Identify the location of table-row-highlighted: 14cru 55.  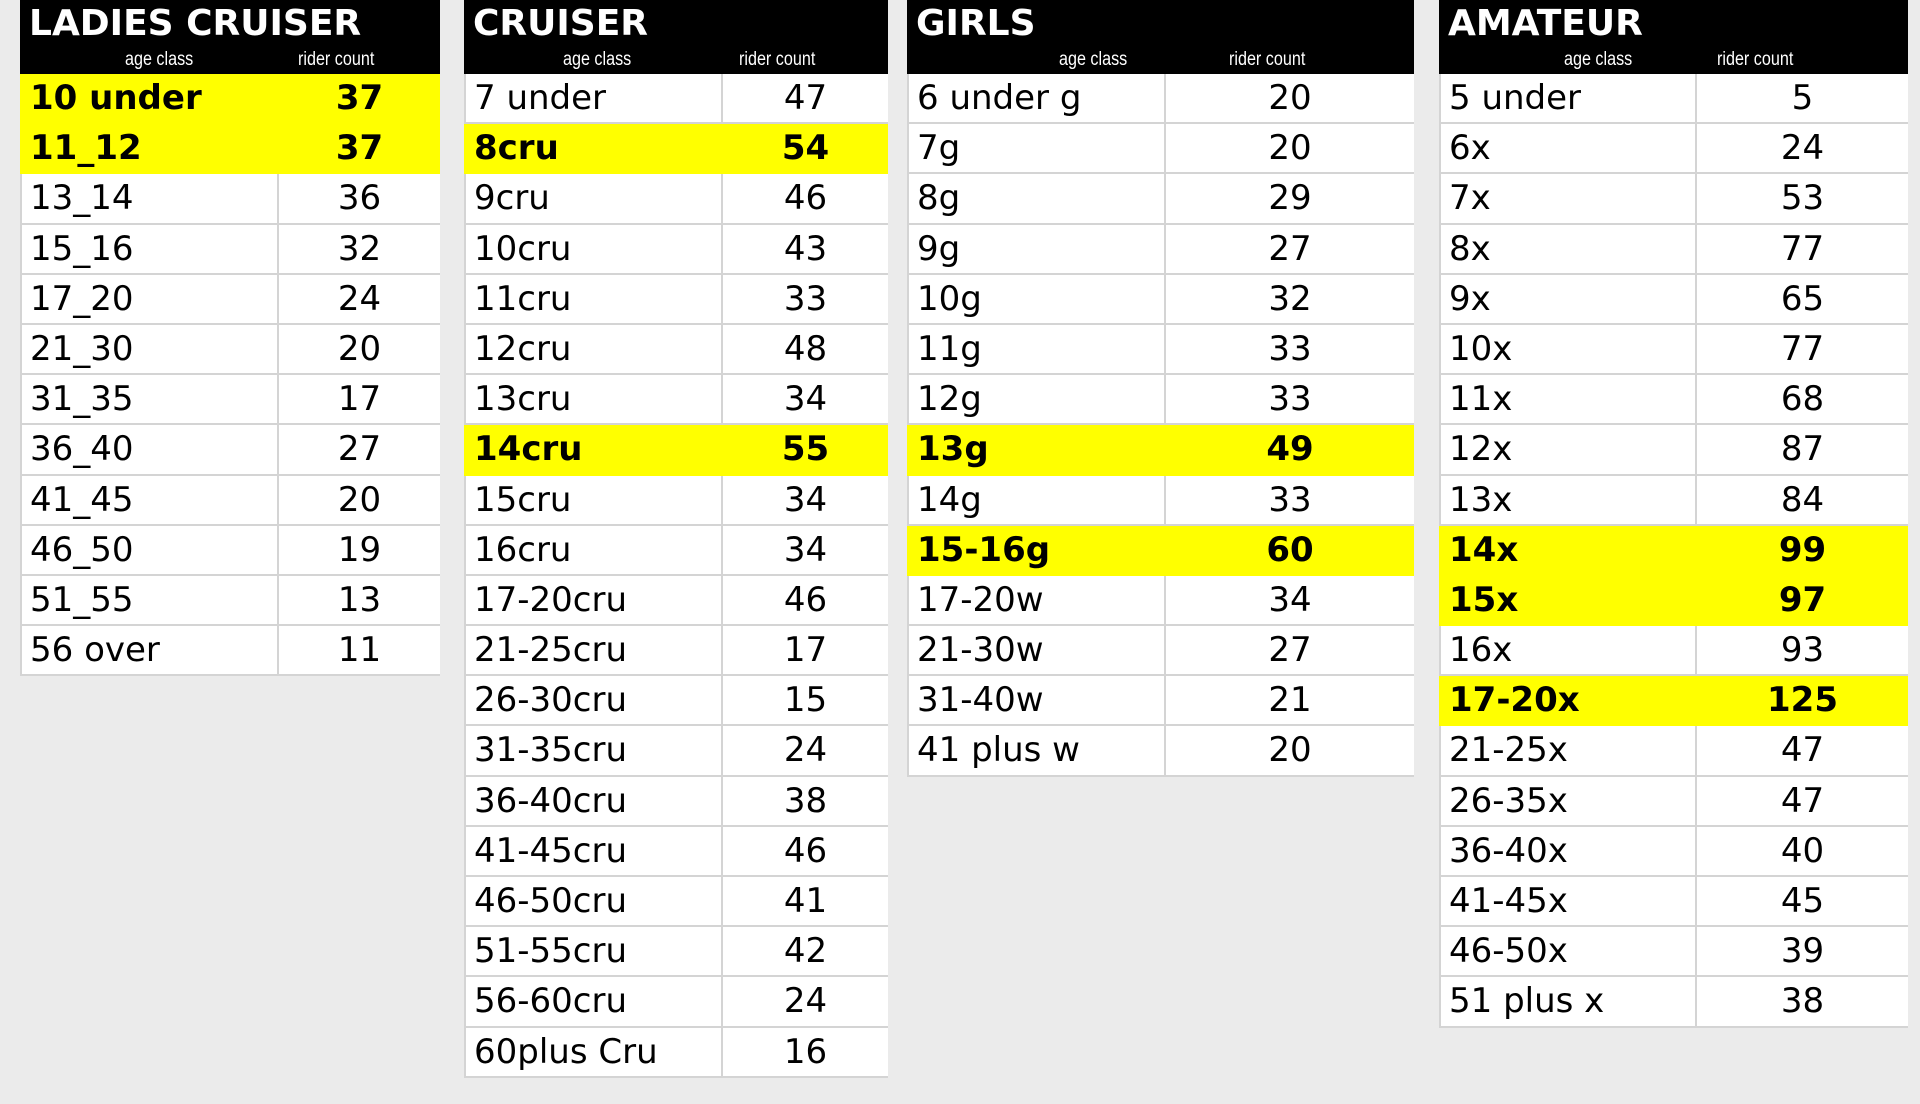
(676, 450).